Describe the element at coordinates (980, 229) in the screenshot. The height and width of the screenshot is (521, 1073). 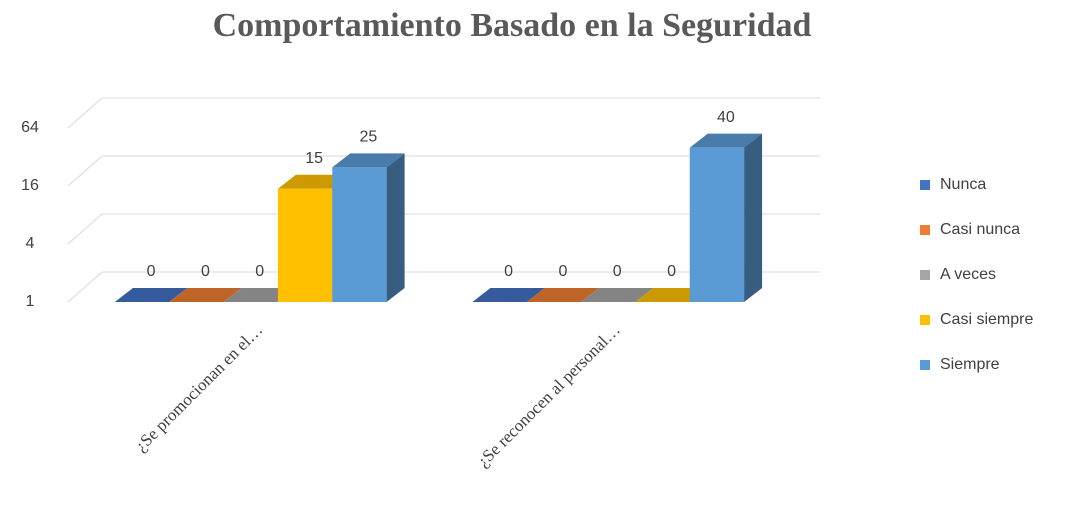
I see `legend-label: Casi nunca` at that location.